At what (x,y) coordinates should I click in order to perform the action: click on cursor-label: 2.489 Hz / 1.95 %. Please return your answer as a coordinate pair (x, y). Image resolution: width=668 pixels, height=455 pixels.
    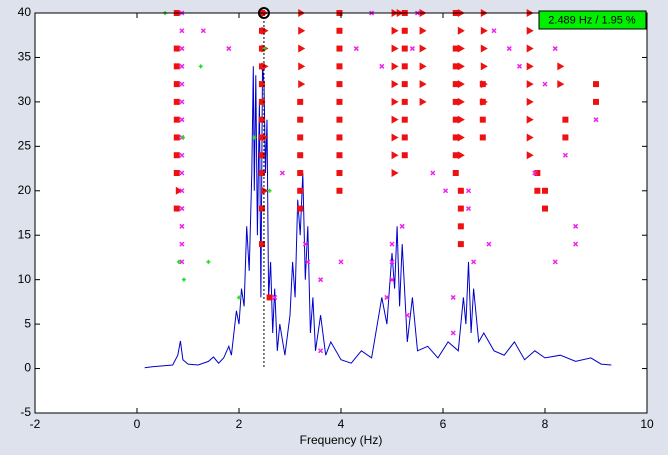
    Looking at the image, I should click on (592, 20).